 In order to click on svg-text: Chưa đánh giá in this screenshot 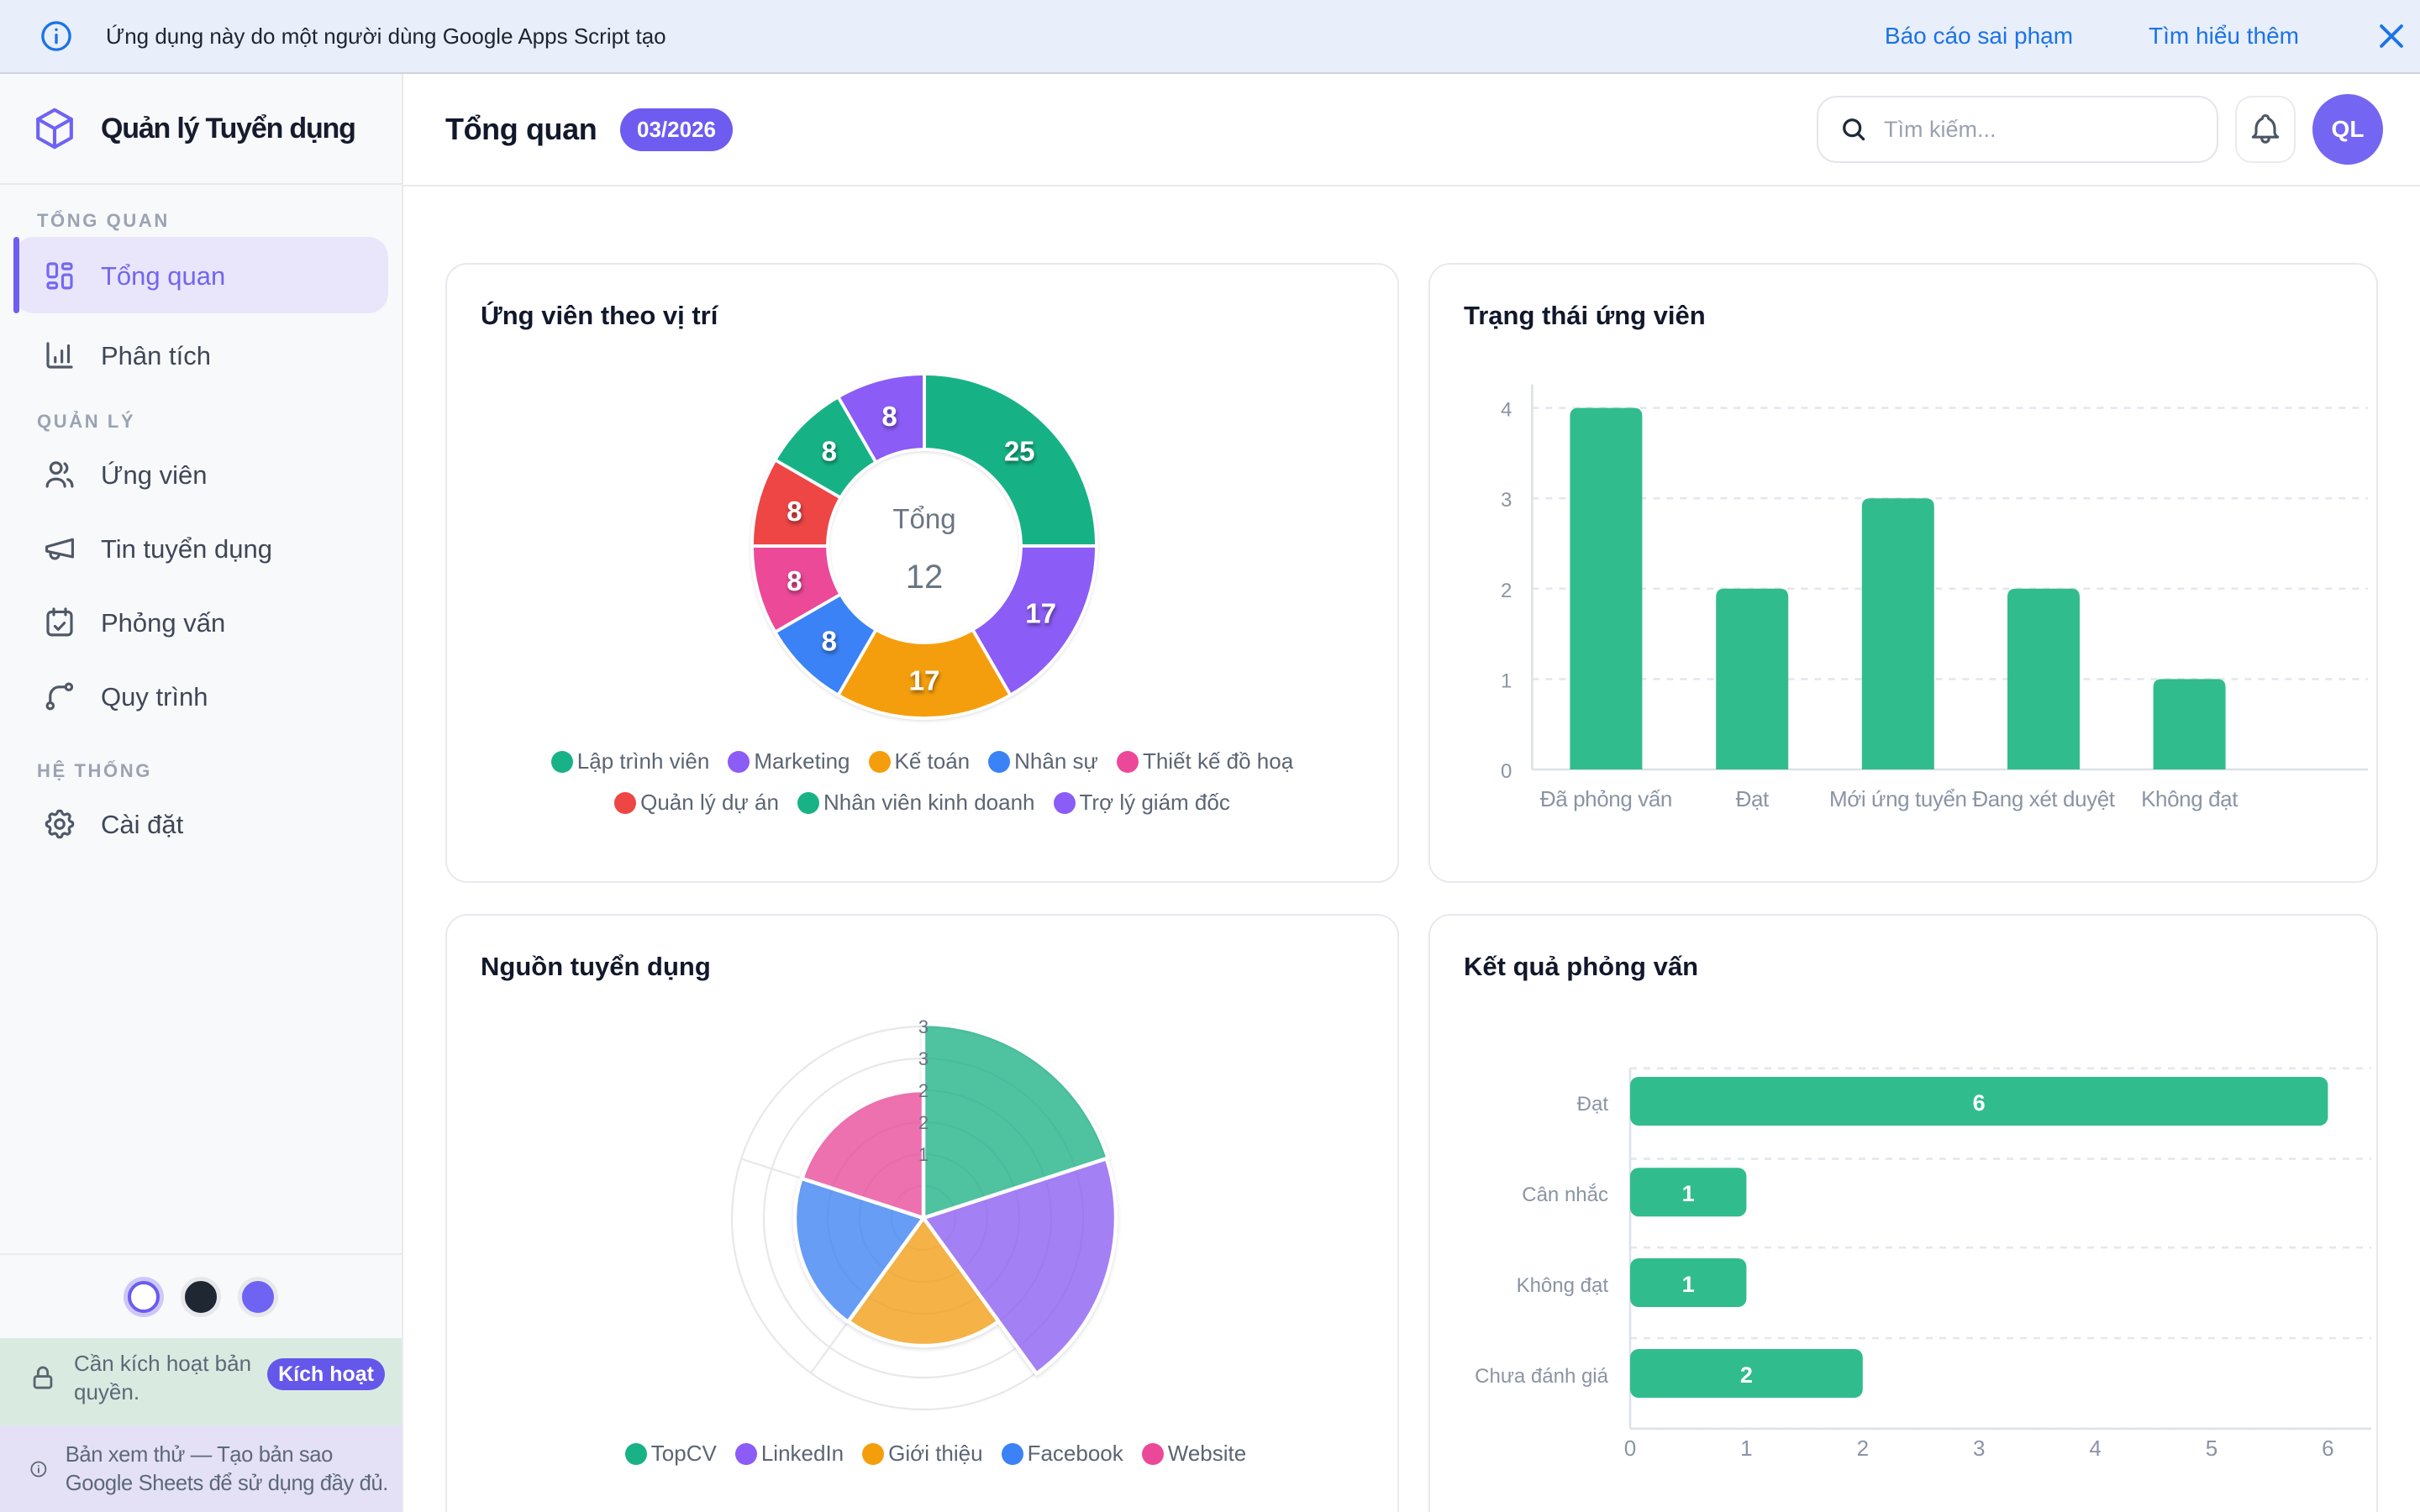, I will do `click(1542, 1376)`.